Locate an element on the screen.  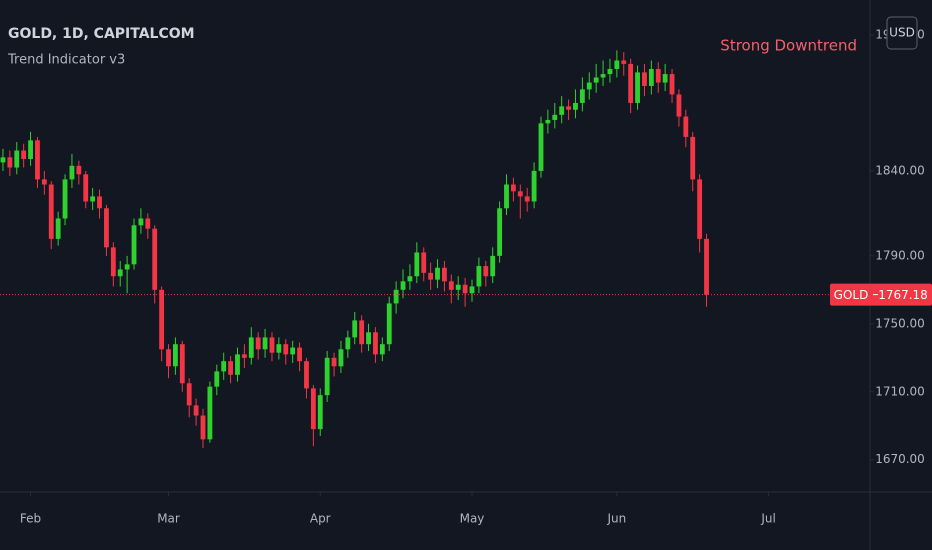
x-tick-label: Feb is located at coordinates (30, 519).